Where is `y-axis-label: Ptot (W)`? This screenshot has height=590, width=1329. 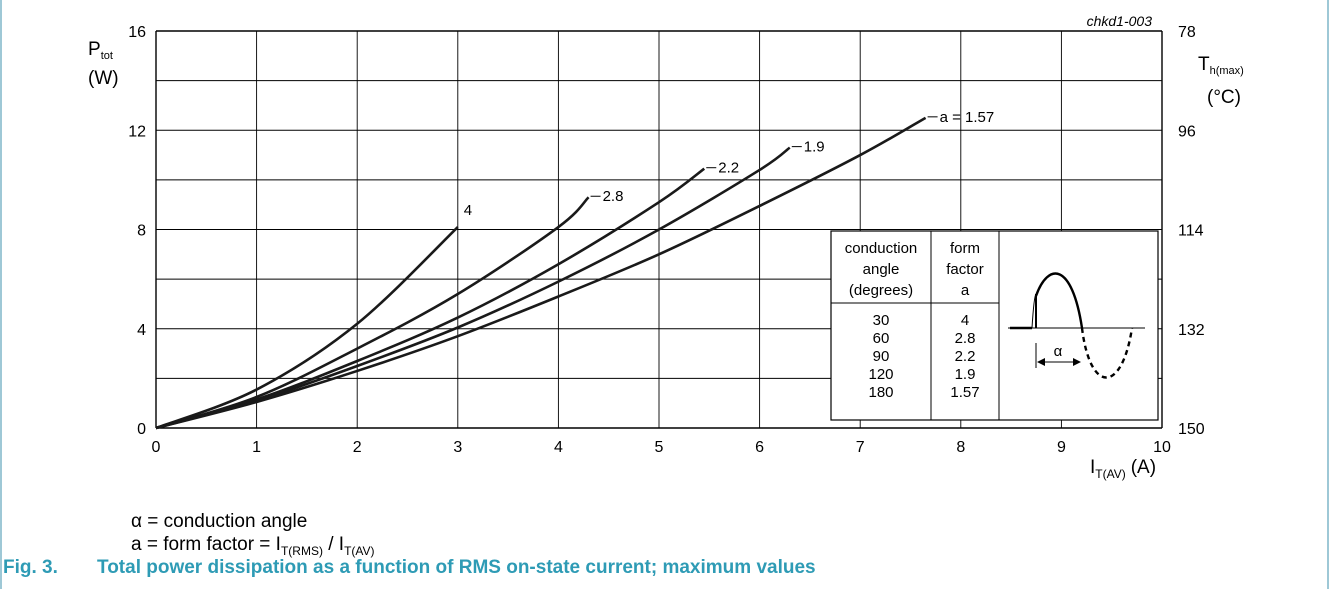
y-axis-label: Ptot (W) is located at coordinates (103, 64).